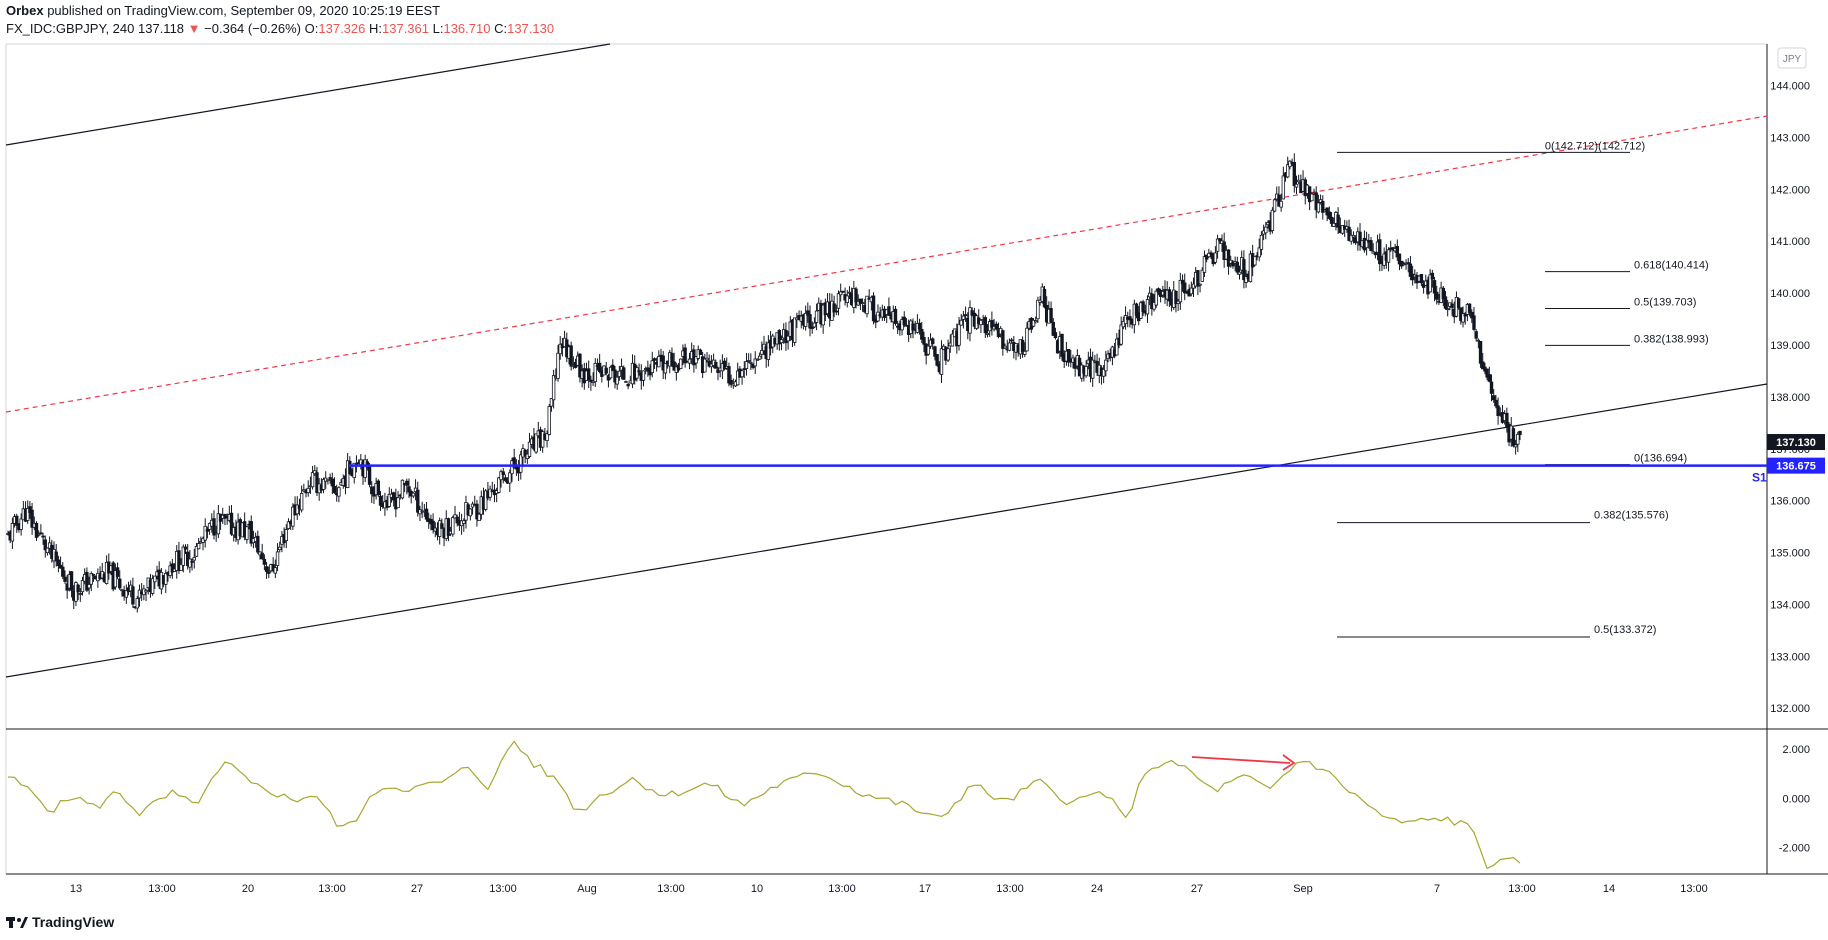  What do you see at coordinates (1790, 294) in the screenshot?
I see `price-tick-label: 140.000` at bounding box center [1790, 294].